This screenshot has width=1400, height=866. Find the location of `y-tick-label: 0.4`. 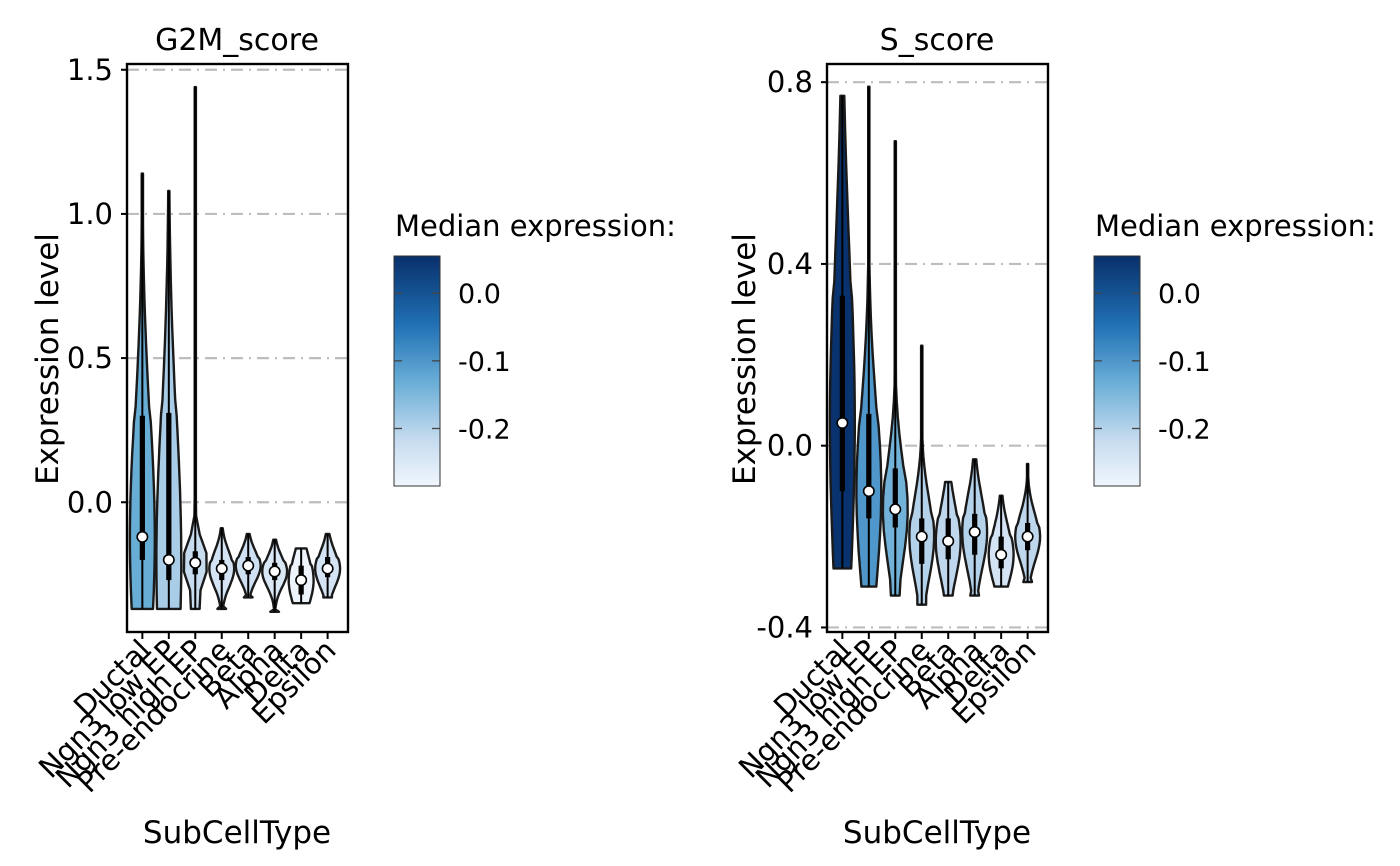

y-tick-label: 0.4 is located at coordinates (790, 264).